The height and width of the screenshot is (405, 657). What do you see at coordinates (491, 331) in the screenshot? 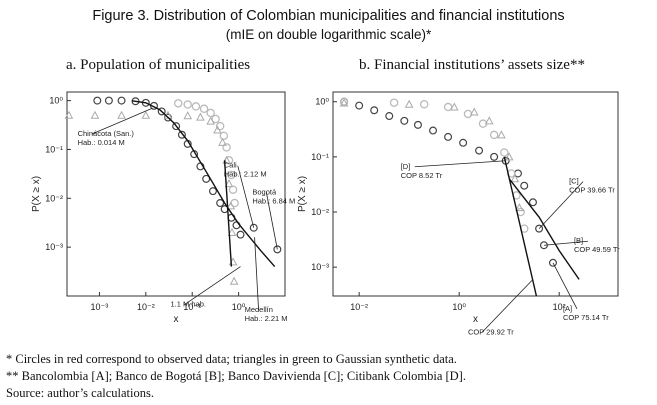
I see `panel-b-annotation-label: COP 29.92 Tr` at bounding box center [491, 331].